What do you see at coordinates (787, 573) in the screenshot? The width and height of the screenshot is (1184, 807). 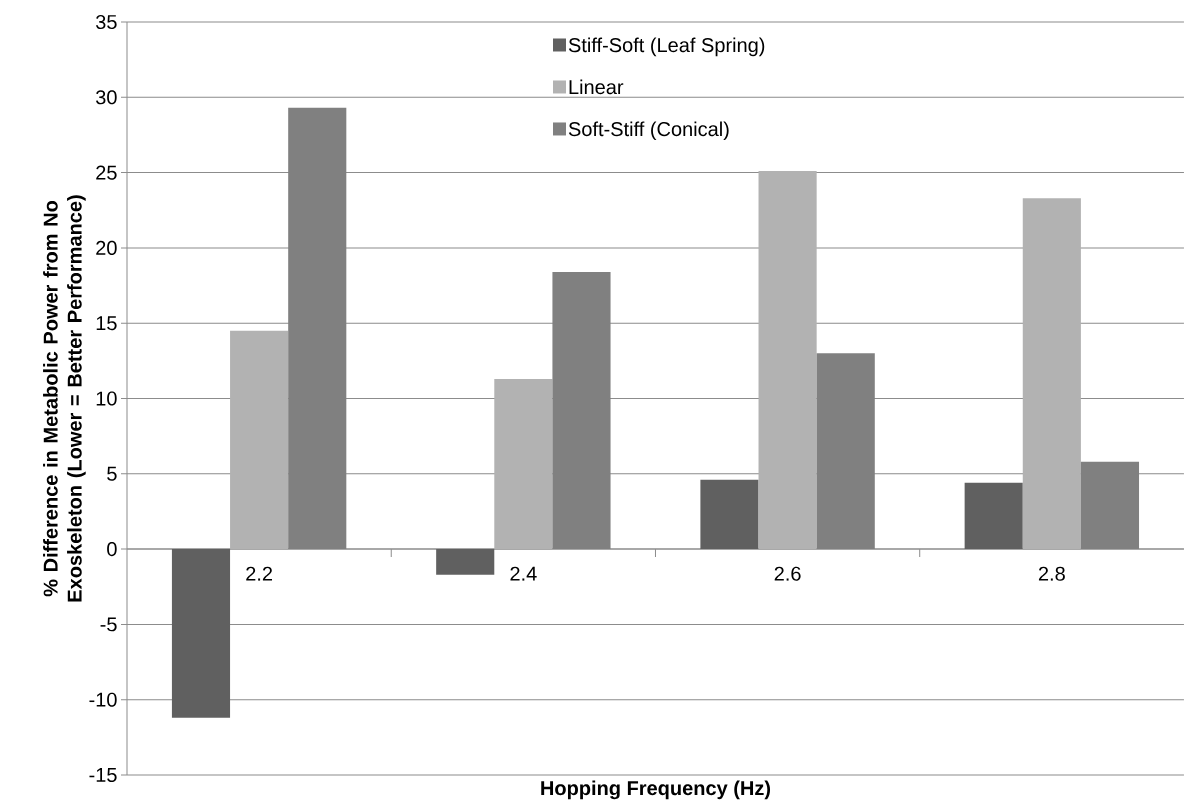 I see `x-tick-label: 2.6` at bounding box center [787, 573].